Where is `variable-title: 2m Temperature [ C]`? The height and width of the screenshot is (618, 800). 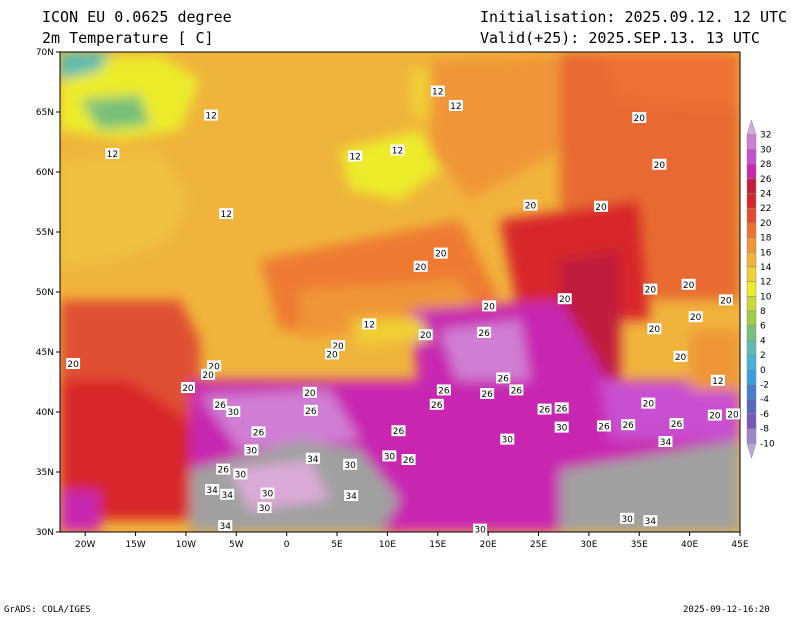
variable-title: 2m Temperature [ C] is located at coordinates (128, 38).